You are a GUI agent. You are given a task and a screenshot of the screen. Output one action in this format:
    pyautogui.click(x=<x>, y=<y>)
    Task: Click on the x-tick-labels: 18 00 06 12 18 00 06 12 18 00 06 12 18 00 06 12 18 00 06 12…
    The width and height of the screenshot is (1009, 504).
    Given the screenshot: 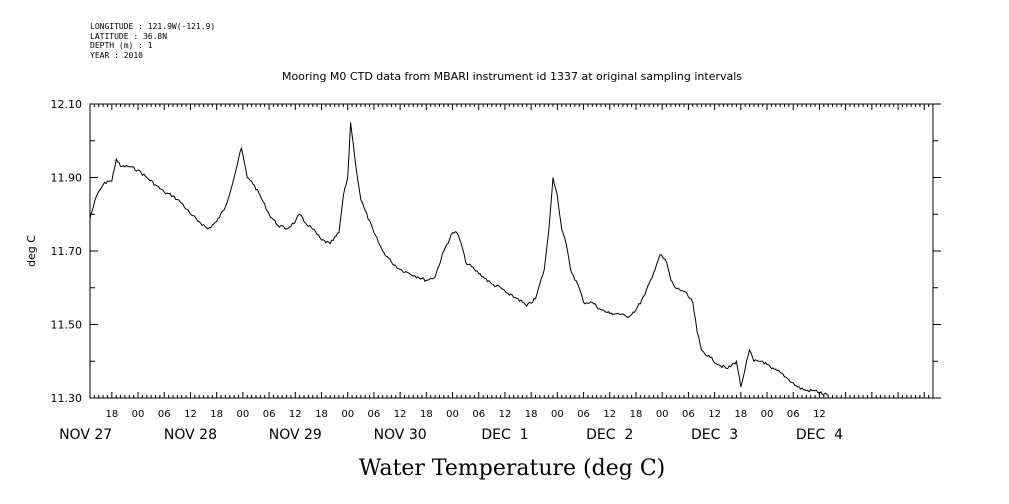 What is the action you would take?
    pyautogui.click(x=451, y=426)
    